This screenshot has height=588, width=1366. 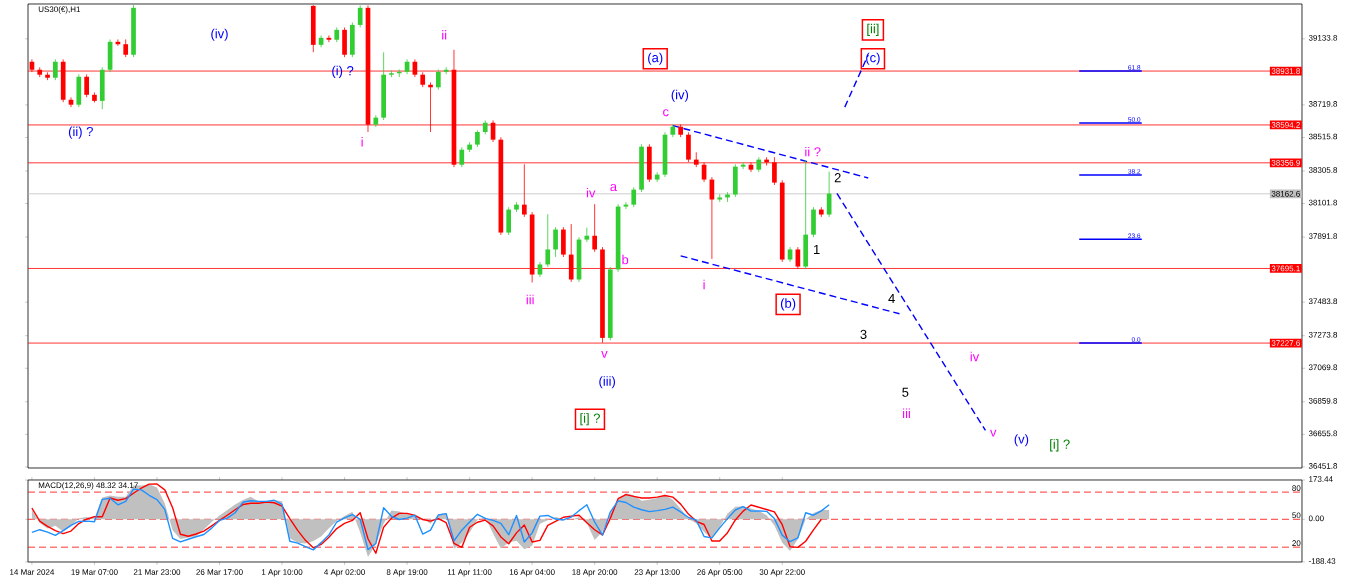 What do you see at coordinates (788, 304) in the screenshot?
I see `annotation: (b)` at bounding box center [788, 304].